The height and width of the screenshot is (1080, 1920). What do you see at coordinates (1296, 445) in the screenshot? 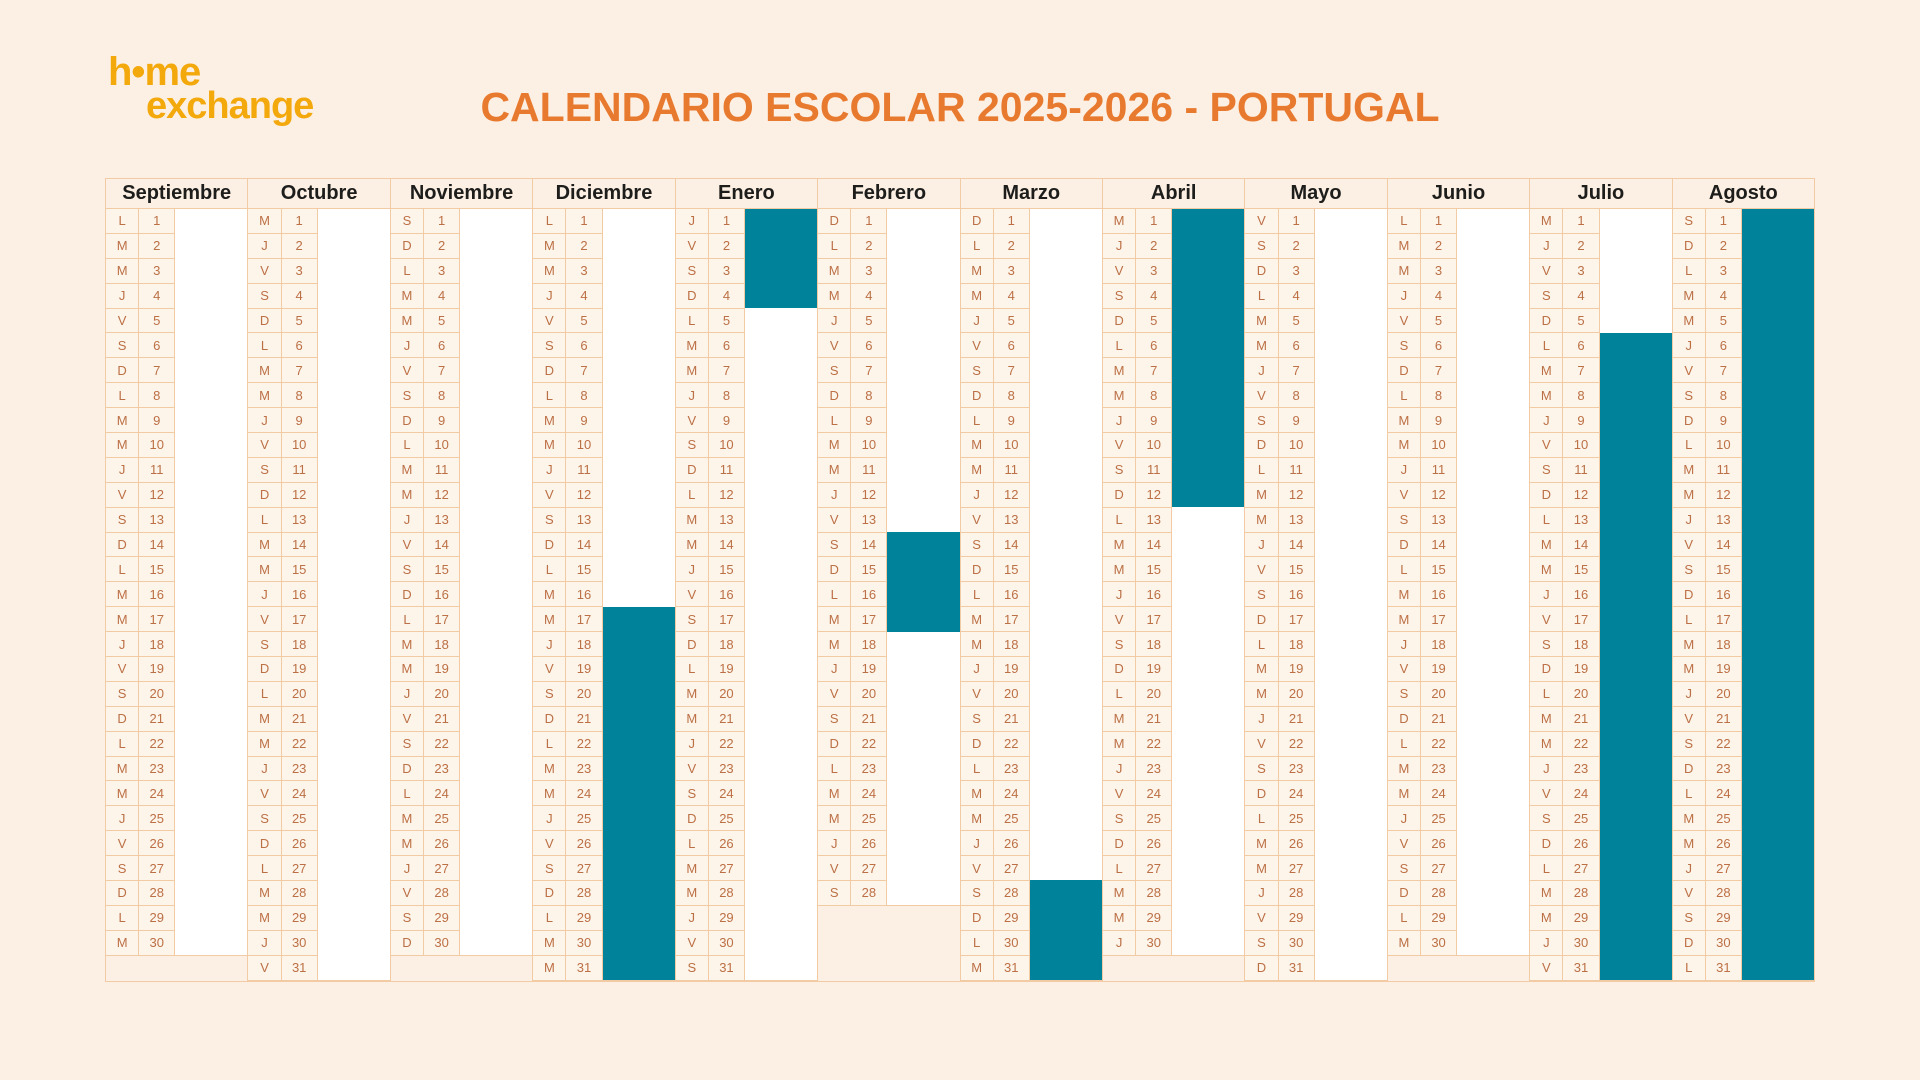
I see `day-number-cell: 10` at bounding box center [1296, 445].